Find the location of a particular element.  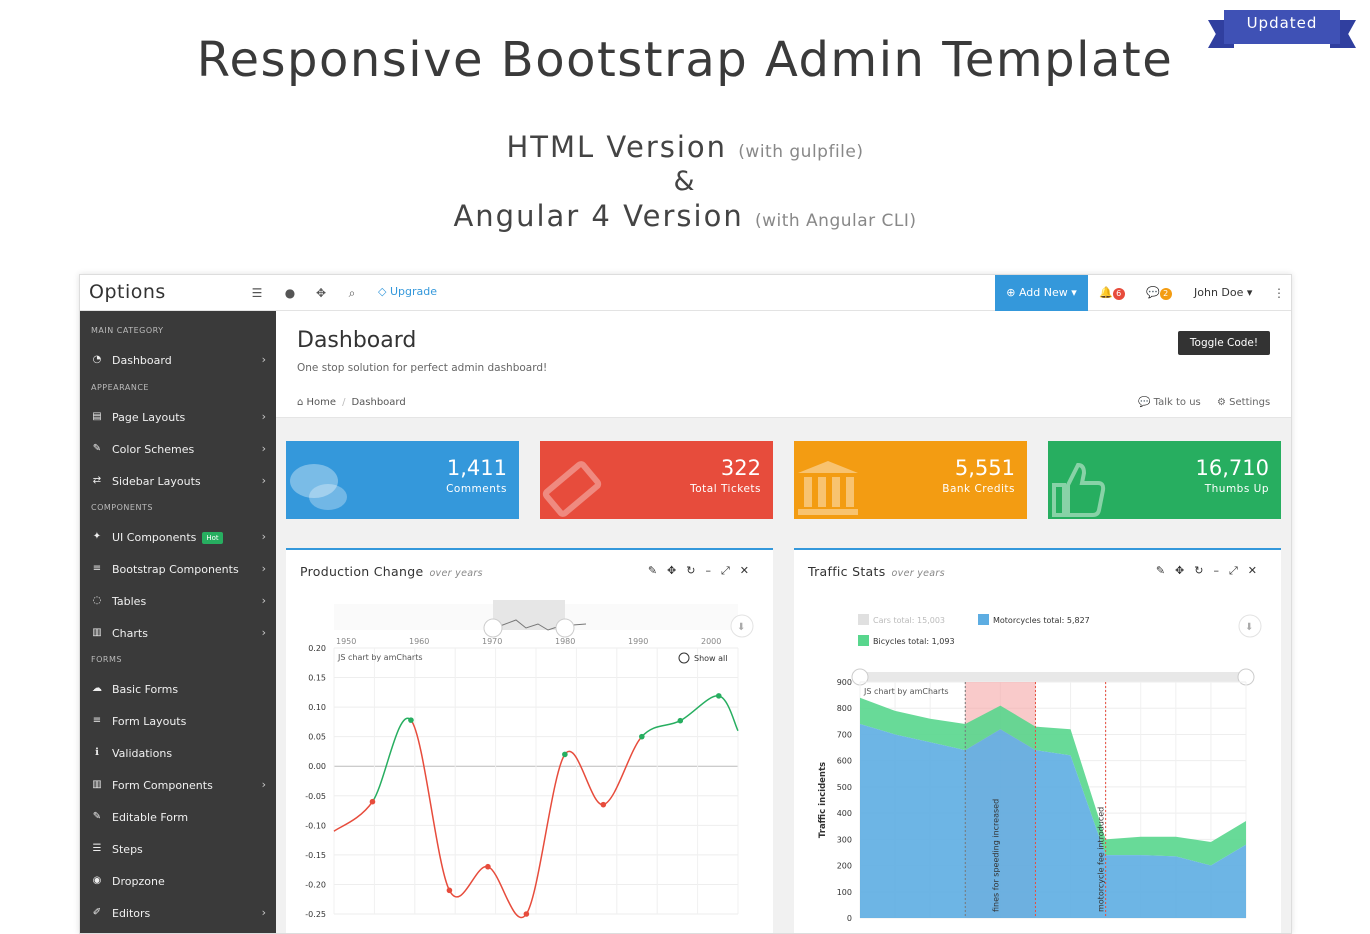

legend-label: Cars total: 15,003 is located at coordinates (909, 620).